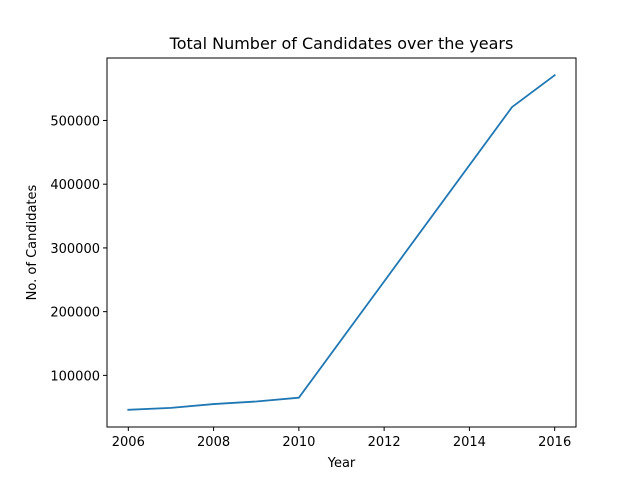 This screenshot has height=480, width=640. I want to click on x-axis-label: Year, so click(341, 463).